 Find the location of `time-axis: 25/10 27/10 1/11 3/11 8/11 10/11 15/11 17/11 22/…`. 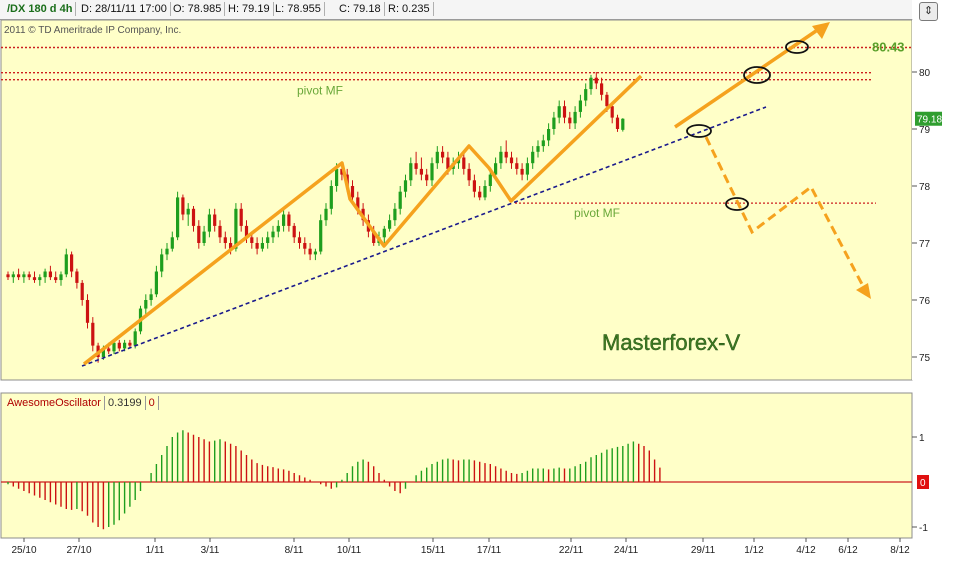

time-axis: 25/10 27/10 1/11 3/11 8/11 10/11 15/11 17/11 22/… is located at coordinates (460, 547).